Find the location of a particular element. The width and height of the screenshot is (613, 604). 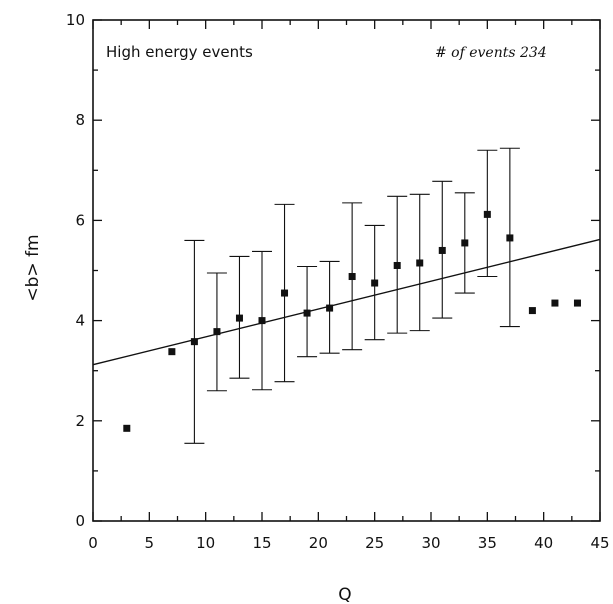

y-tick-label: 2 is located at coordinates (80, 421).